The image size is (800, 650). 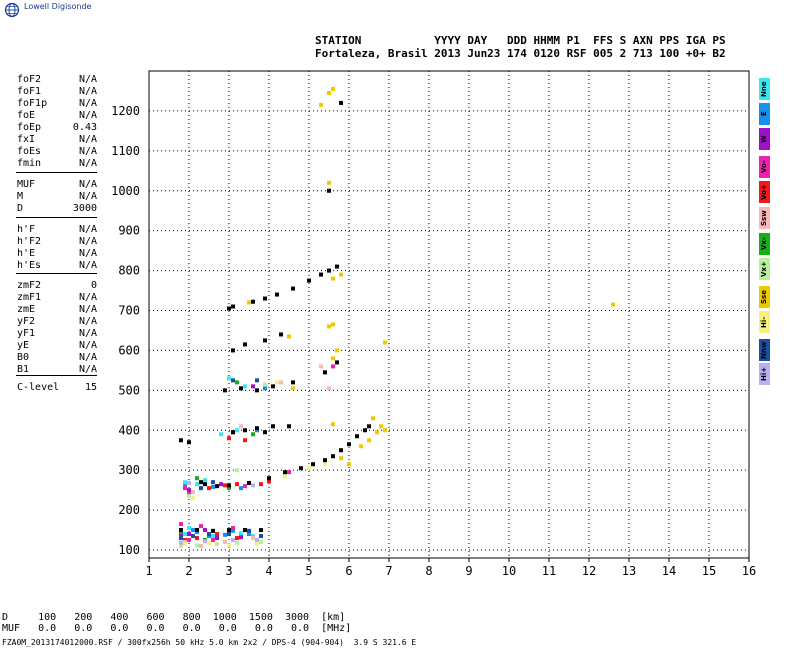 I want to click on param-row-muf: MUF N/A, so click(x=57, y=185).